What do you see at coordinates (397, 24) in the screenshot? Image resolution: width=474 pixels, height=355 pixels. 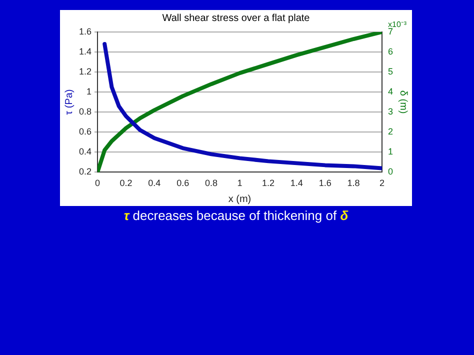 I see `text: x10⁻³` at bounding box center [397, 24].